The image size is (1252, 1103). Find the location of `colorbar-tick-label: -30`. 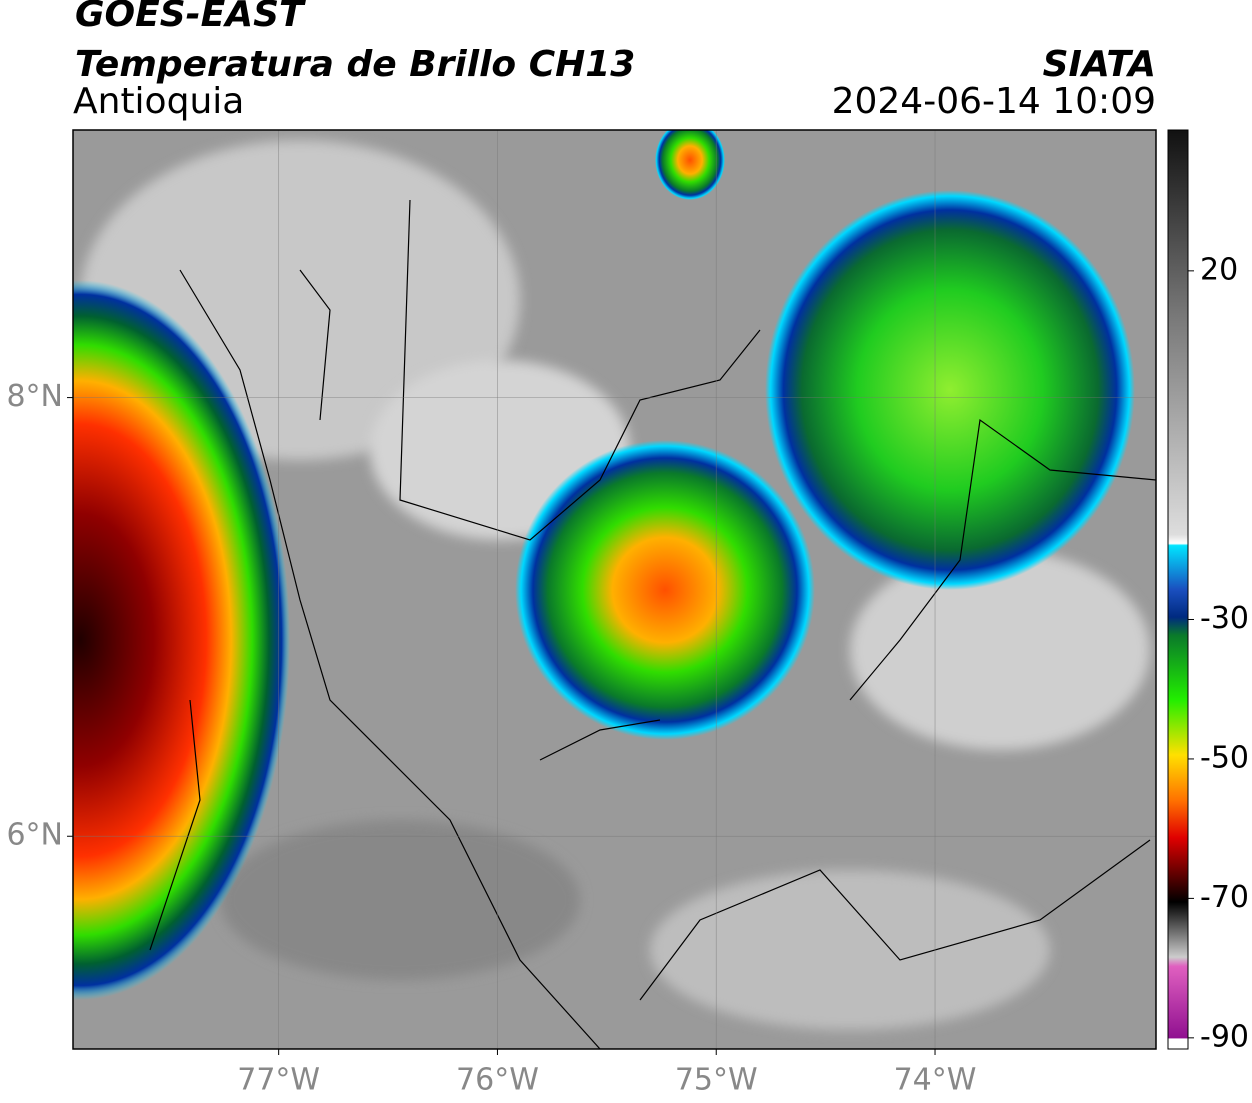

colorbar-tick-label: -30 is located at coordinates (1224, 618).